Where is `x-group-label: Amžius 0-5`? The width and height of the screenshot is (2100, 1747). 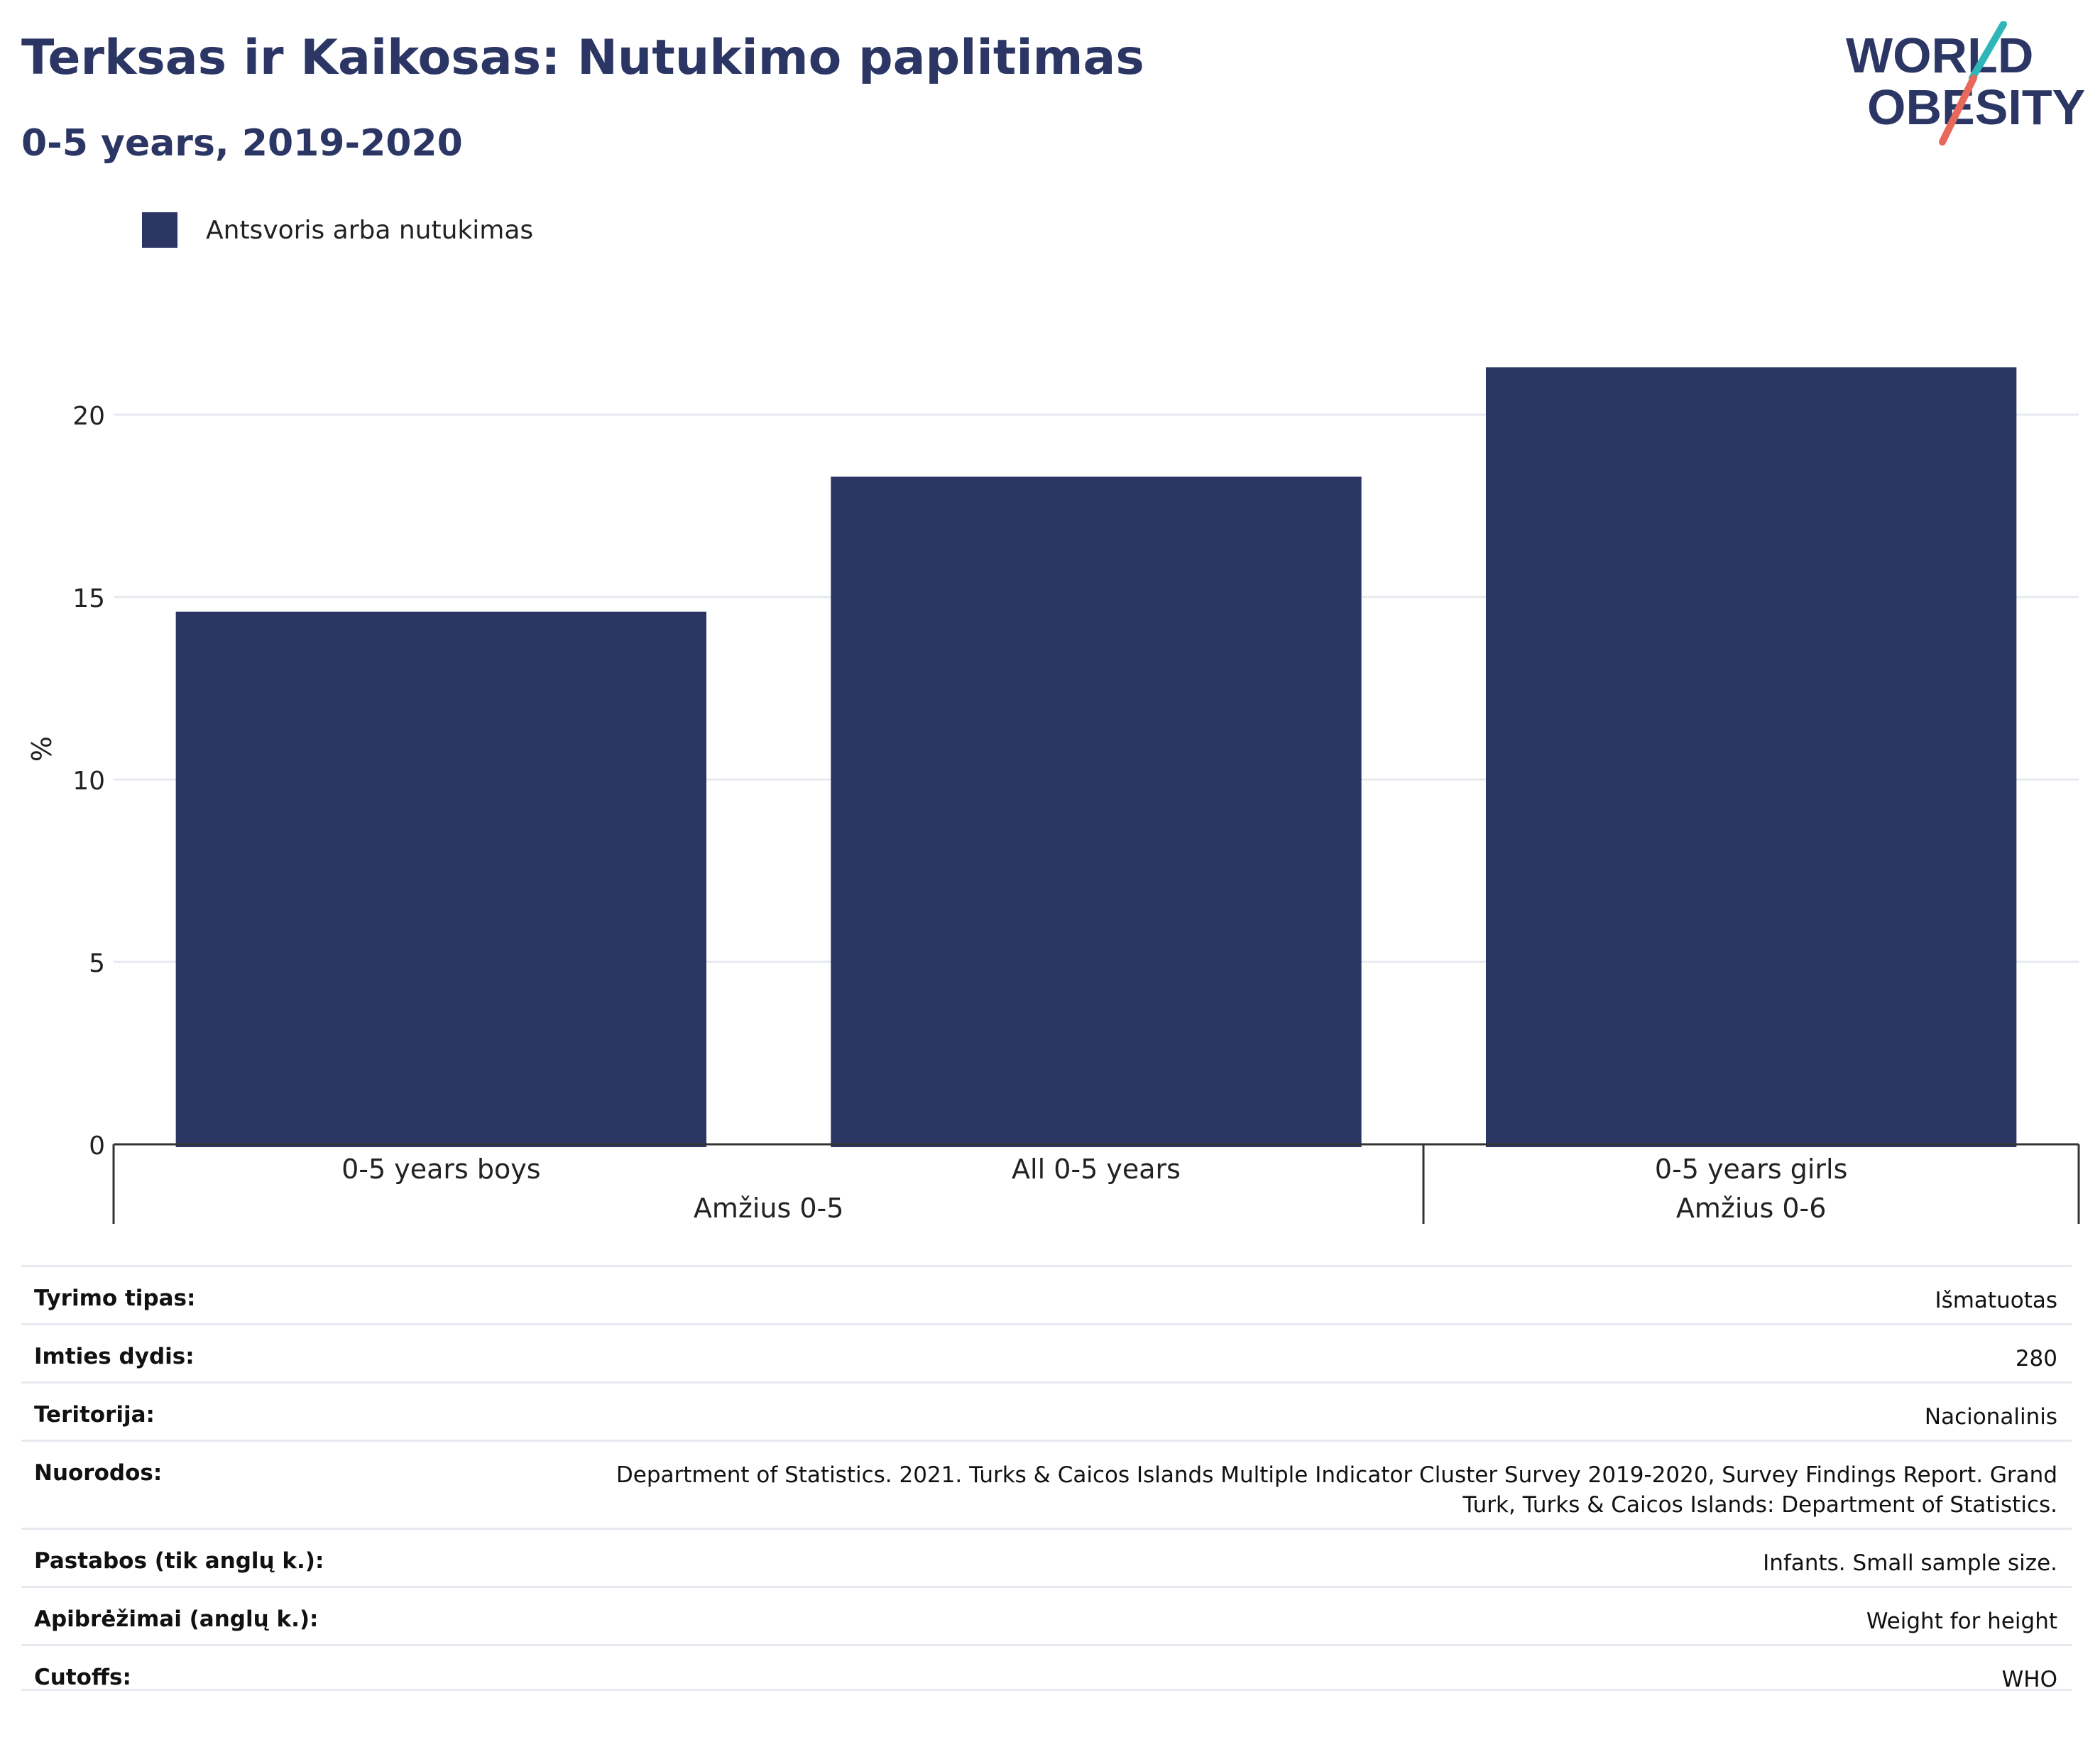
x-group-label: Amžius 0-5 is located at coordinates (769, 1208).